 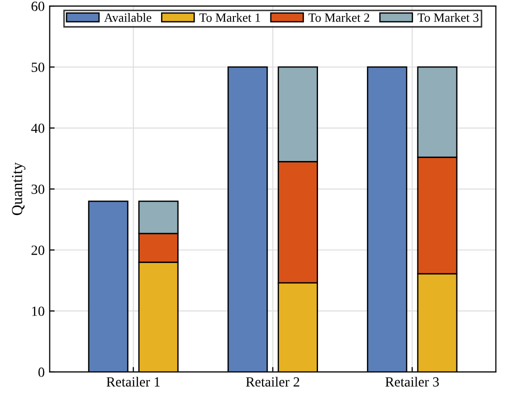 What do you see at coordinates (229, 17) in the screenshot?
I see `legend-label: To Market 1` at bounding box center [229, 17].